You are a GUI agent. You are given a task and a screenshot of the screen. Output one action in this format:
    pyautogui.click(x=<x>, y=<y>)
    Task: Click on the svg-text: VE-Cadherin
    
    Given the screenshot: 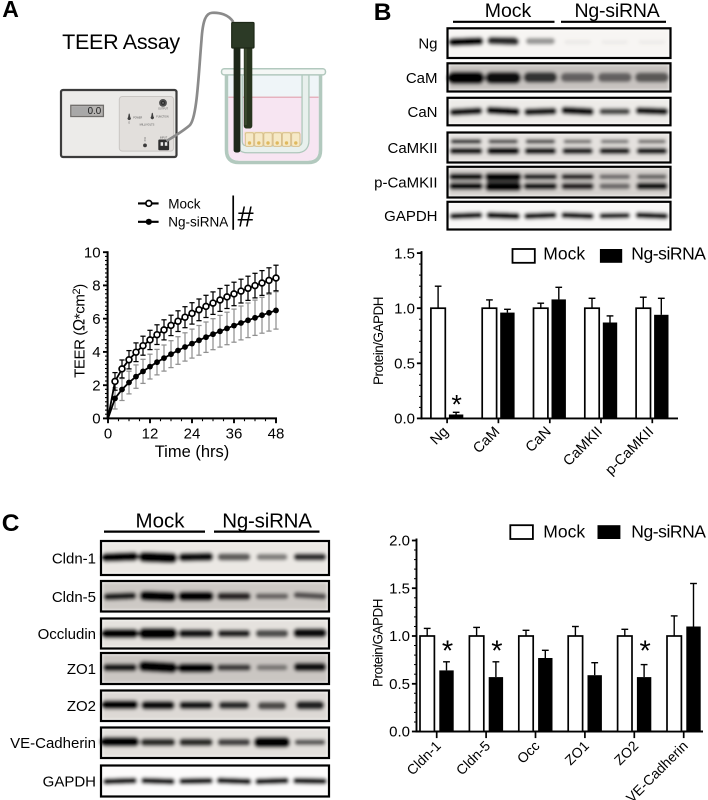 What is the action you would take?
    pyautogui.click(x=53, y=743)
    